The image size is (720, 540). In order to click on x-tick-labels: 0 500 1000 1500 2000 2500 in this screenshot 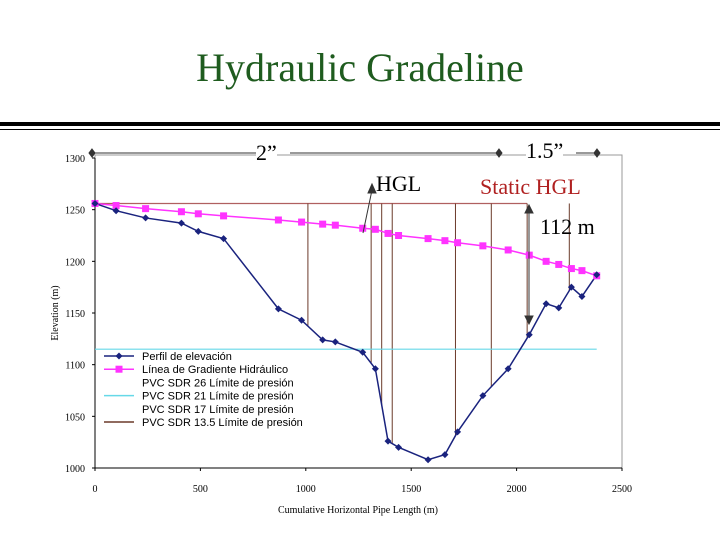, I will do `click(362, 481)`.